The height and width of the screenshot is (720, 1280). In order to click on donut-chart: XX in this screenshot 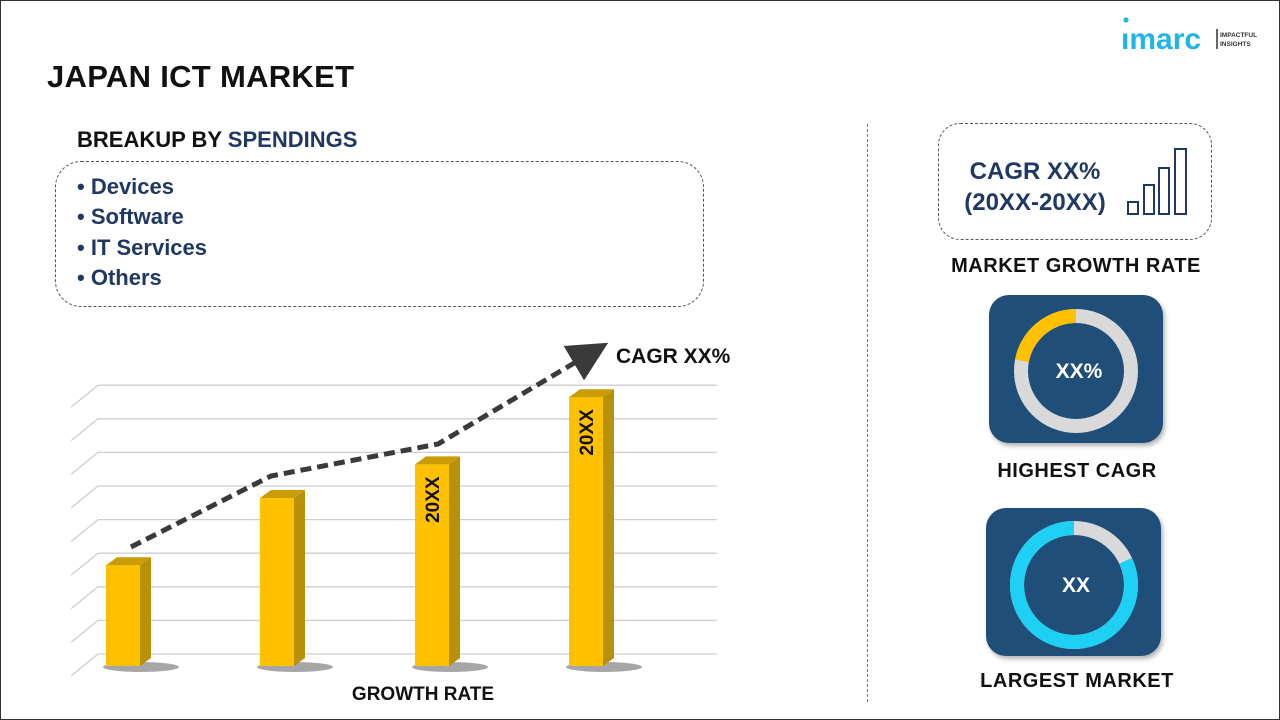, I will do `click(1074, 585)`.